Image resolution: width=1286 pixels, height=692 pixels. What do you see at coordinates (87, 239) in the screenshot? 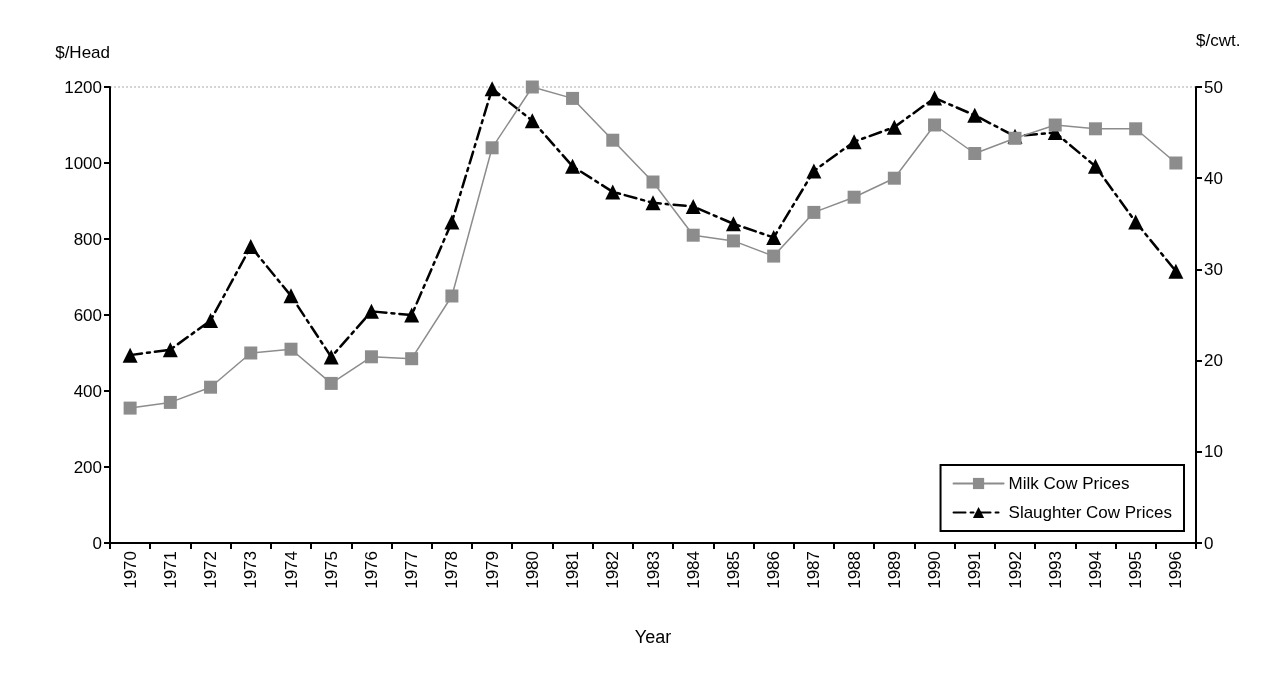
I see `y-tick-label: 800` at bounding box center [87, 239].